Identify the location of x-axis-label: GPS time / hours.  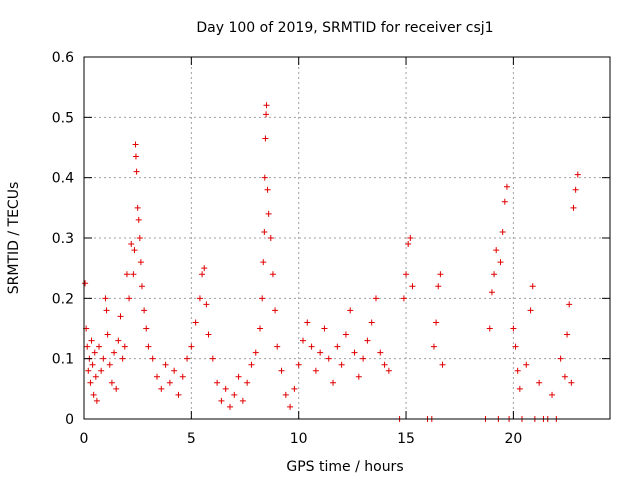
(344, 467).